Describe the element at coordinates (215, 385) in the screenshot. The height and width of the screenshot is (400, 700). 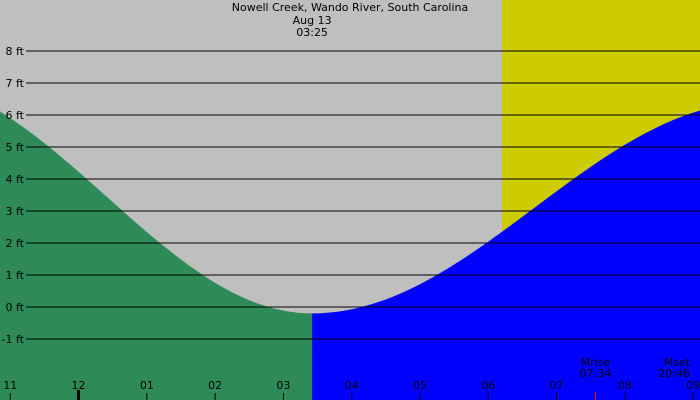
I see `hour-tick-label: 02` at that location.